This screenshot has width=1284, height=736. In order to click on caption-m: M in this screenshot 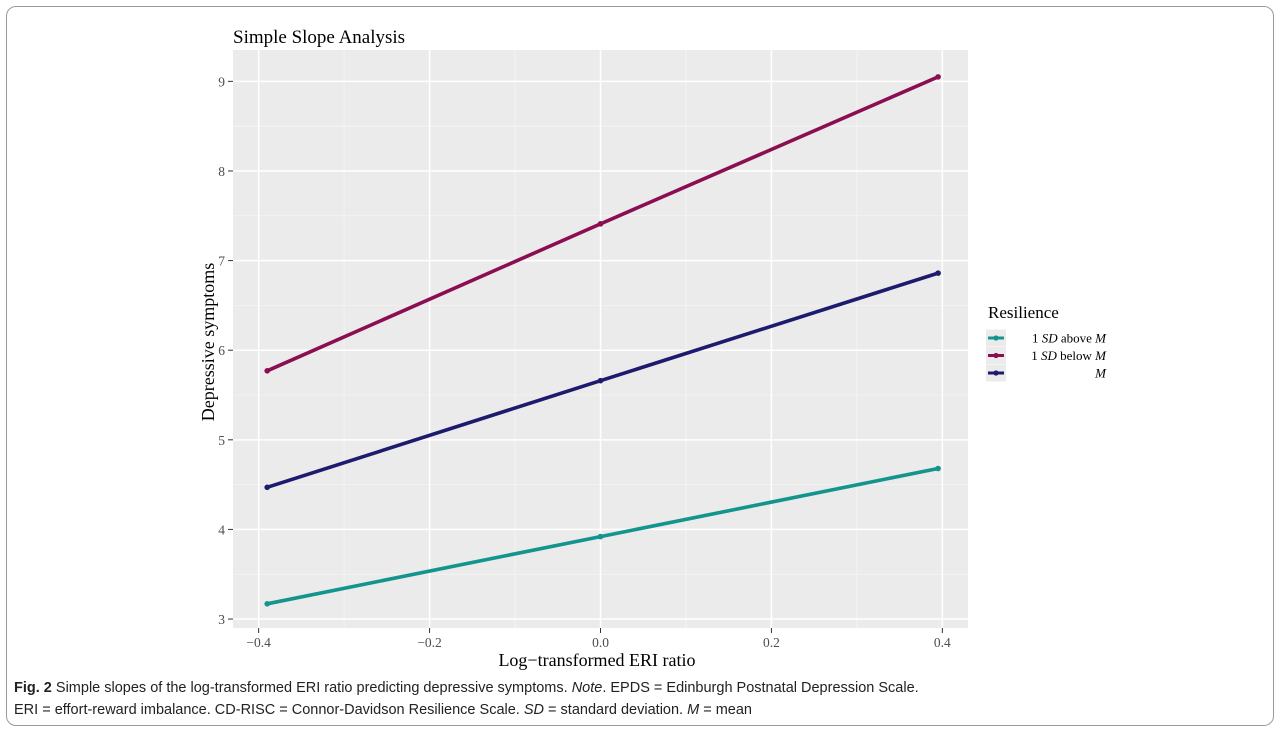, I will do `click(693, 710)`.